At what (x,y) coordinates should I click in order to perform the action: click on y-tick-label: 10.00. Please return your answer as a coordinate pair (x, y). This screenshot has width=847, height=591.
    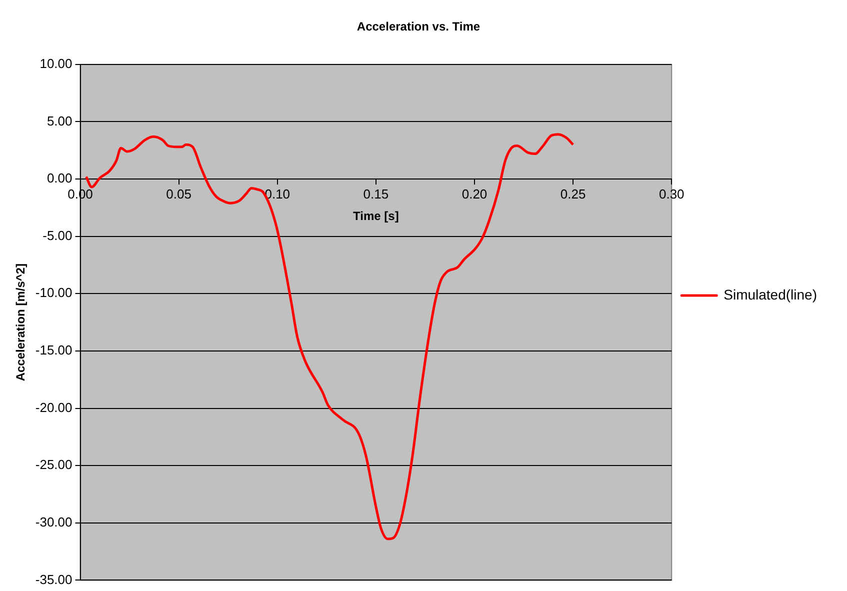
    Looking at the image, I should click on (56, 63).